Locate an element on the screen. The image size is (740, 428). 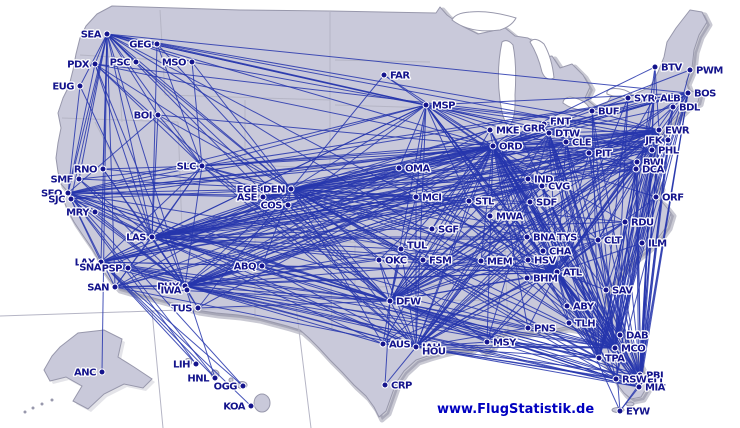
airport-label-IWA: IWA is located at coordinates (170, 291).